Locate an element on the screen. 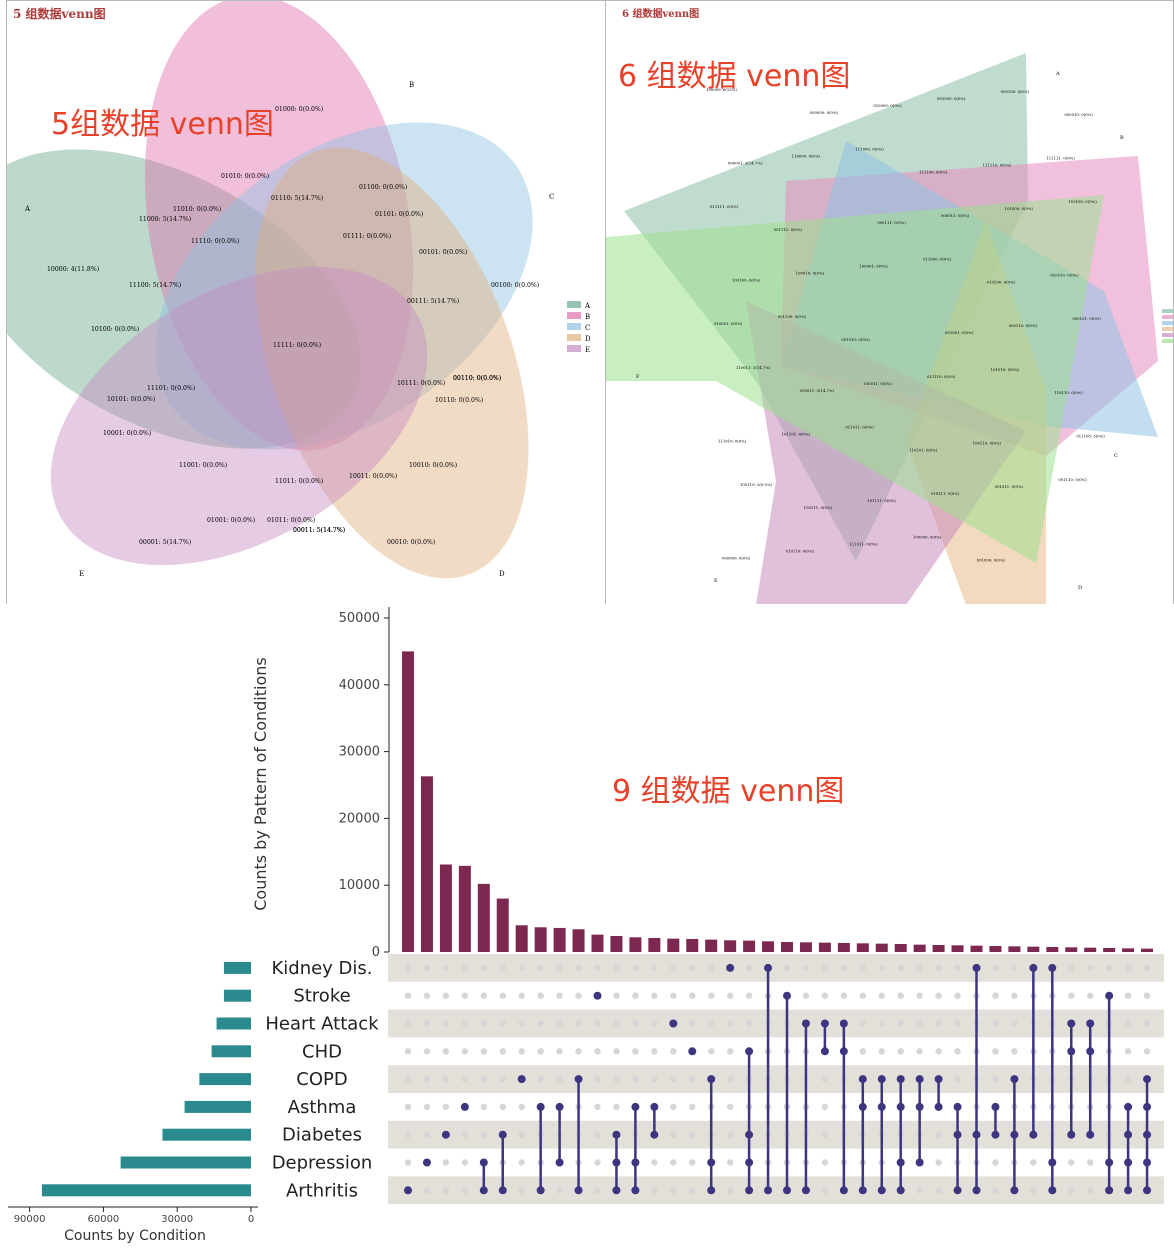  venn5-region-00100: 00100: 0(0.0%) is located at coordinates (515, 285).